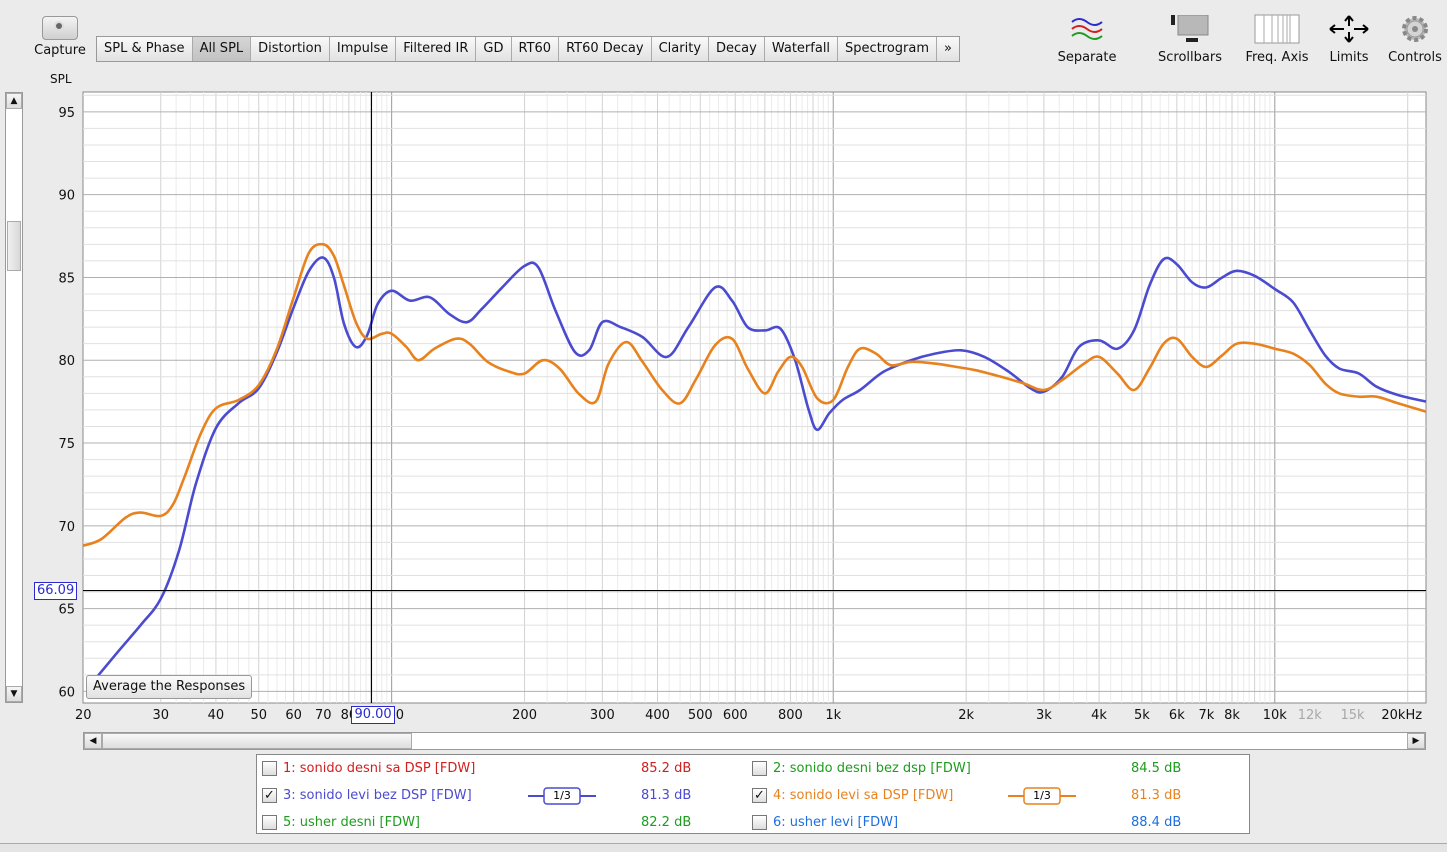 This screenshot has width=1447, height=852. Describe the element at coordinates (60, 50) in the screenshot. I see `capture-label: Capture` at that location.